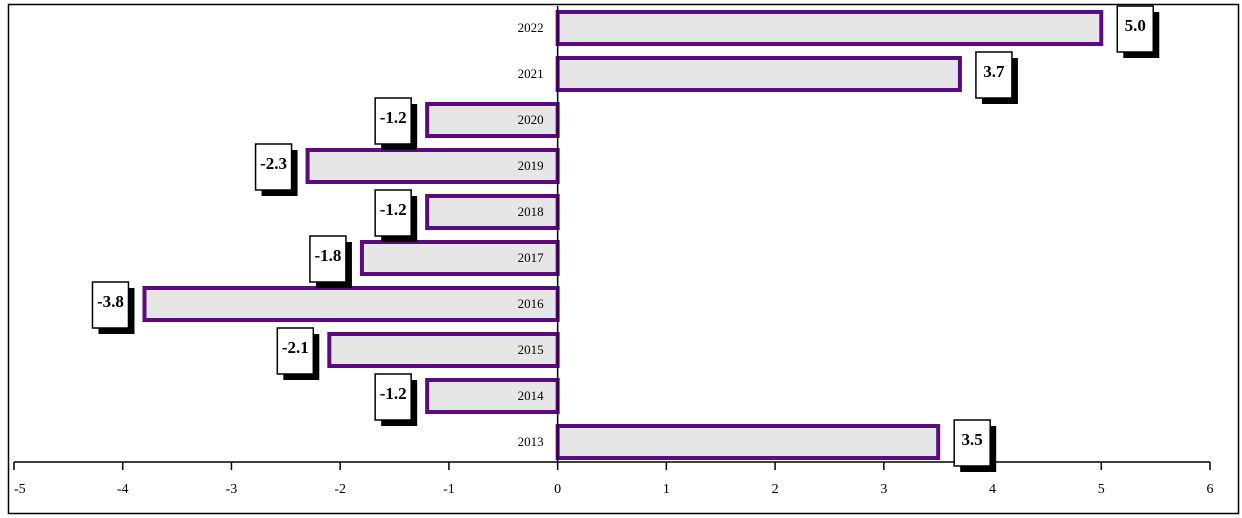  I want to click on data-label-2018: -1.2, so click(393, 209).